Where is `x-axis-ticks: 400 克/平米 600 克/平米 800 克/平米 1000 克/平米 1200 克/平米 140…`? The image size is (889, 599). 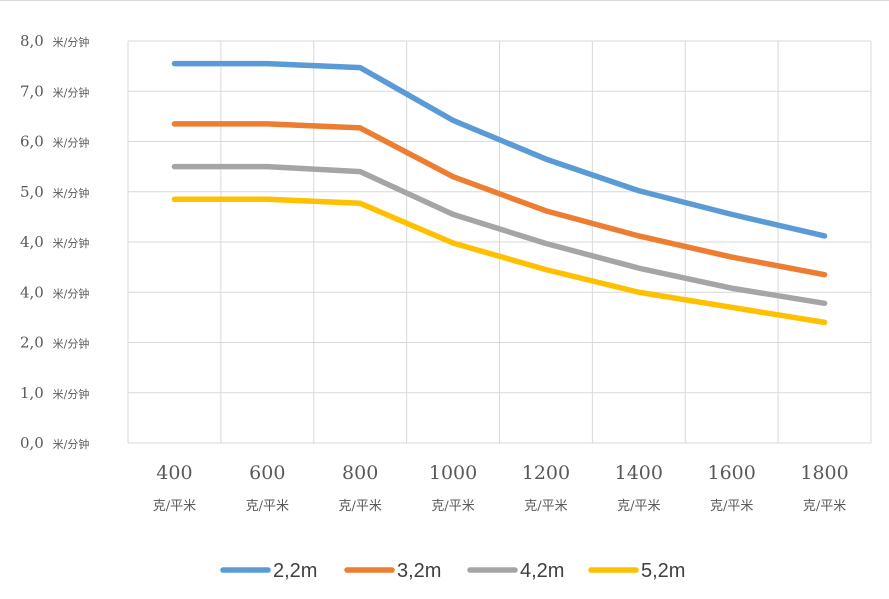
x-axis-ticks: 400 克/平米 600 克/平米 800 克/平米 1000 克/平米 1200 克/平米 140… is located at coordinates (501, 488).